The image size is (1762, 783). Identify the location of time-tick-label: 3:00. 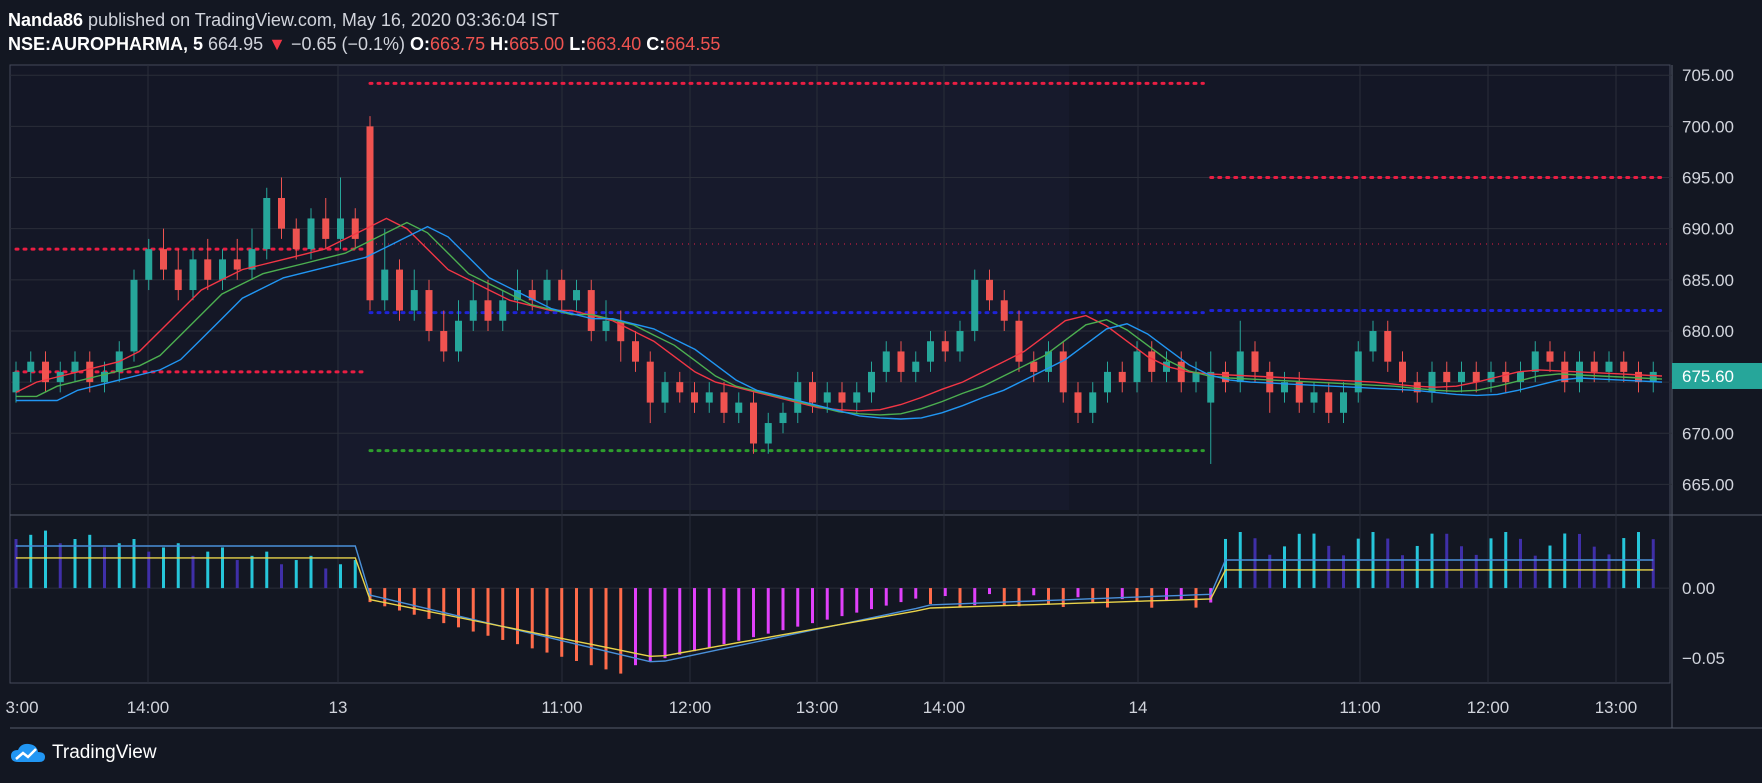
(21, 707).